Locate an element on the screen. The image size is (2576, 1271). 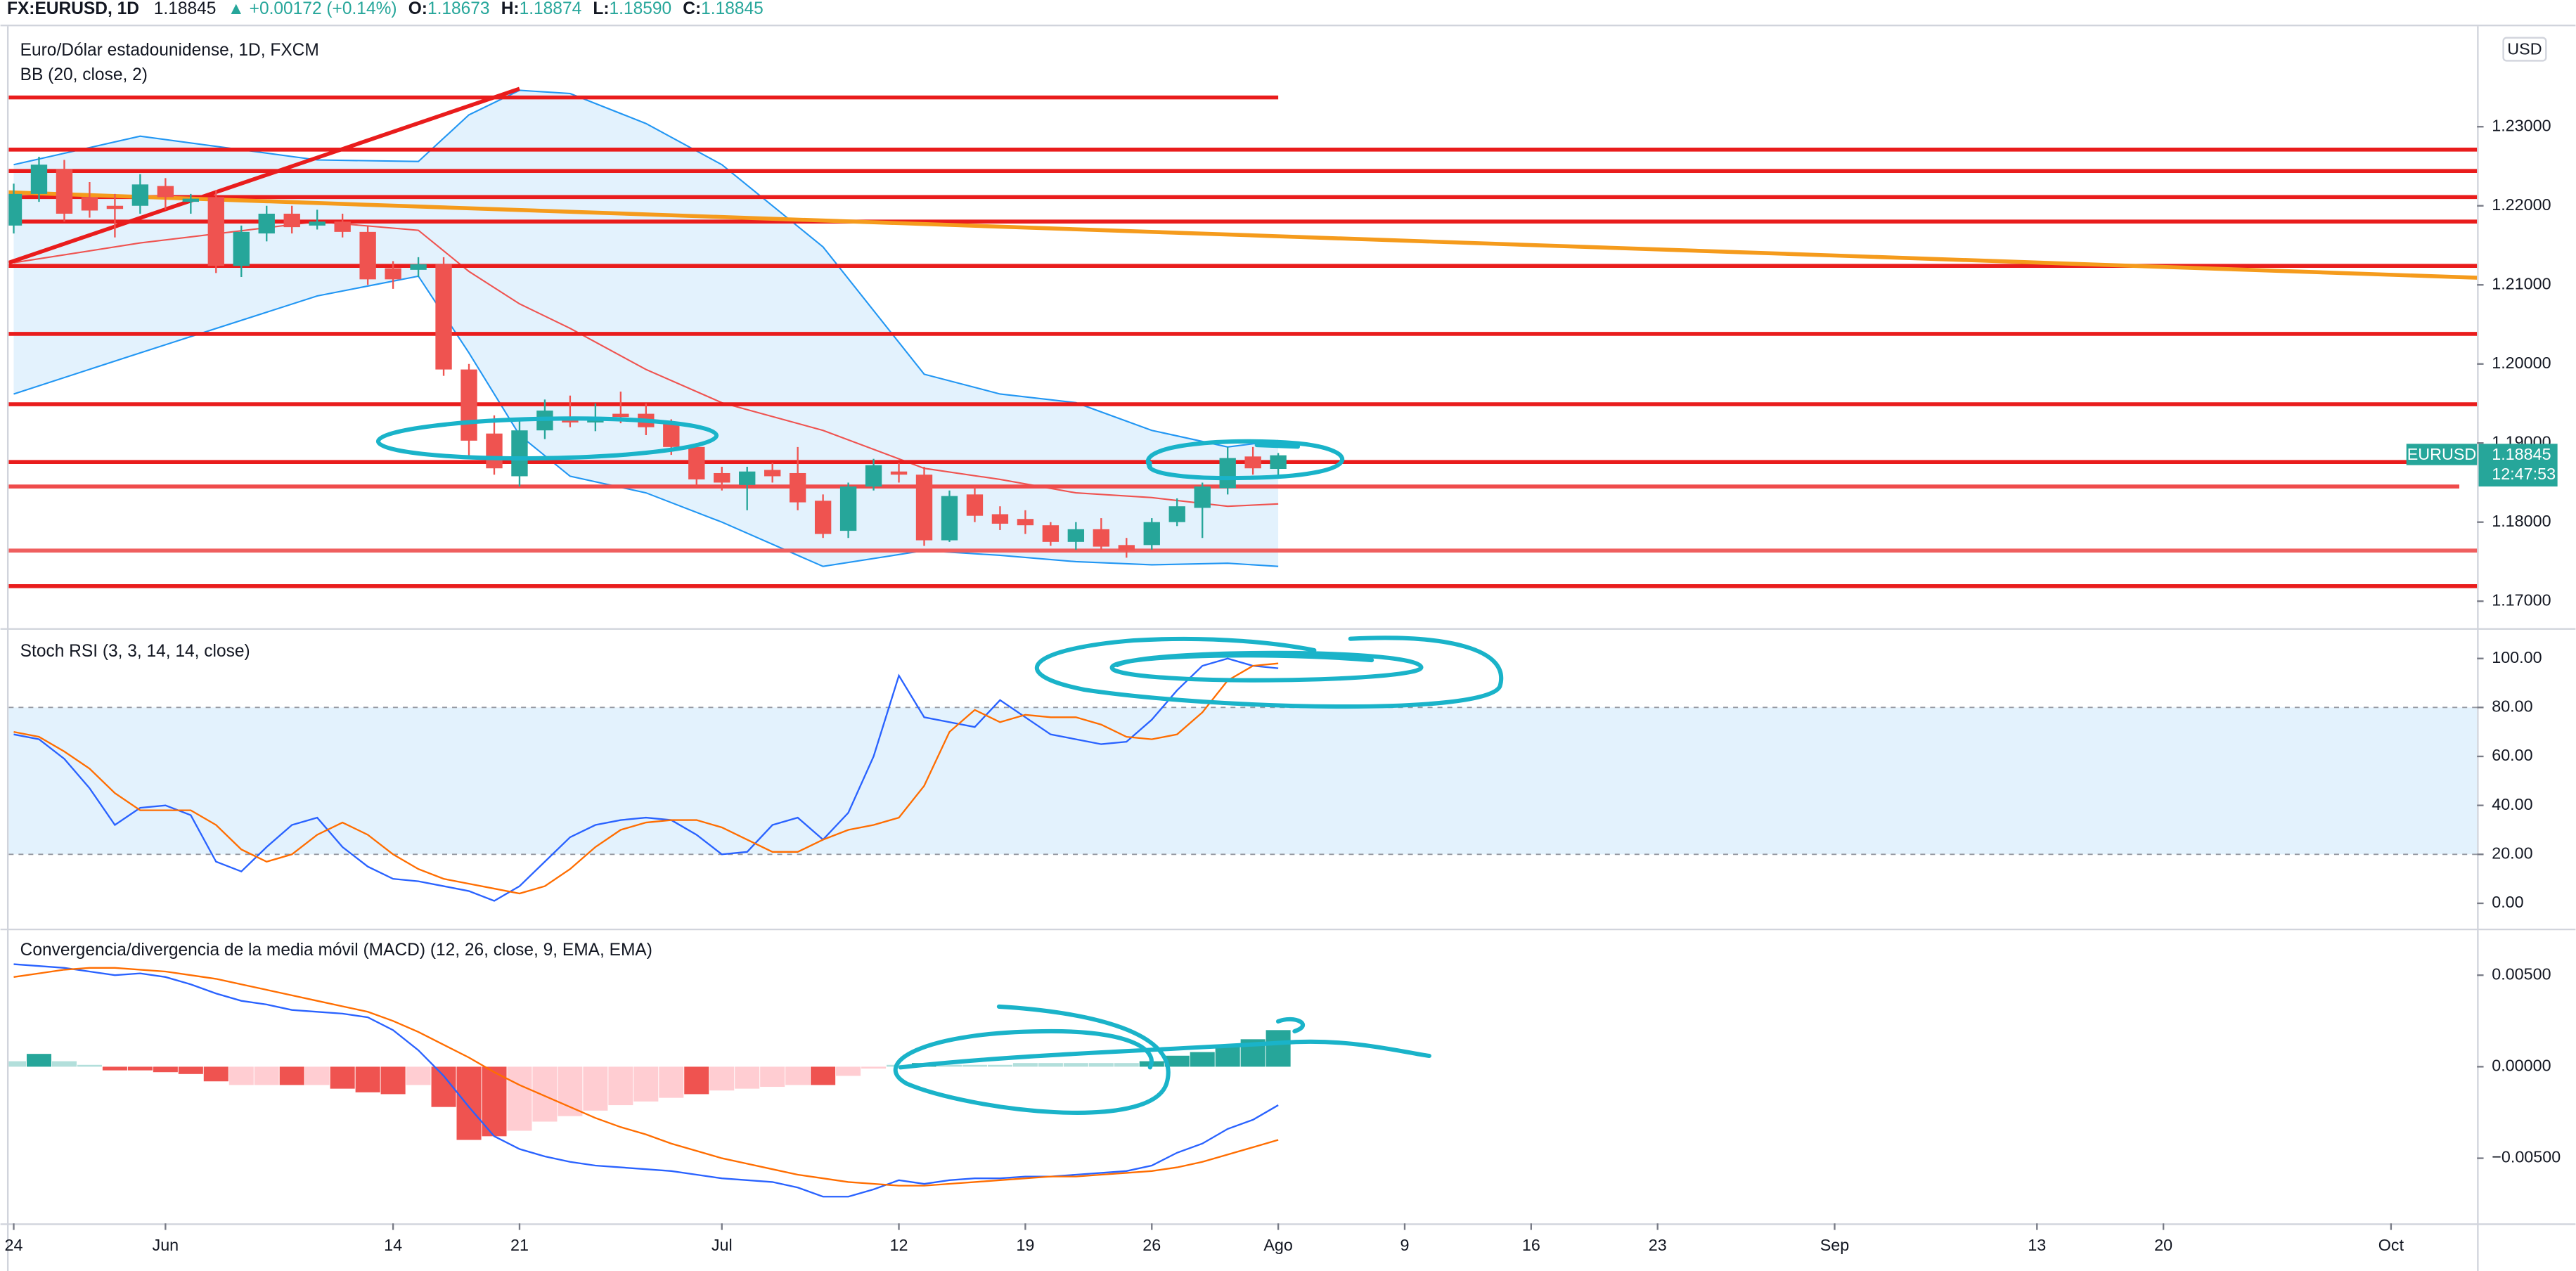
change: ▲ +0.00172 (+0.14%) is located at coordinates (312, 9).